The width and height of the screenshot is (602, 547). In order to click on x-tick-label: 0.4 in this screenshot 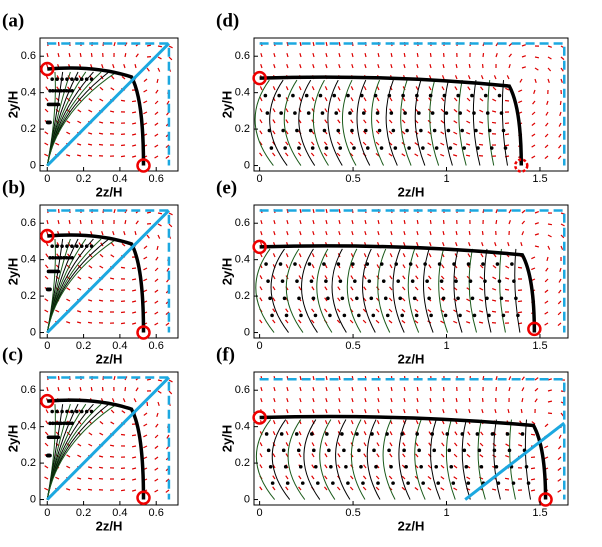, I will do `click(119, 346)`.